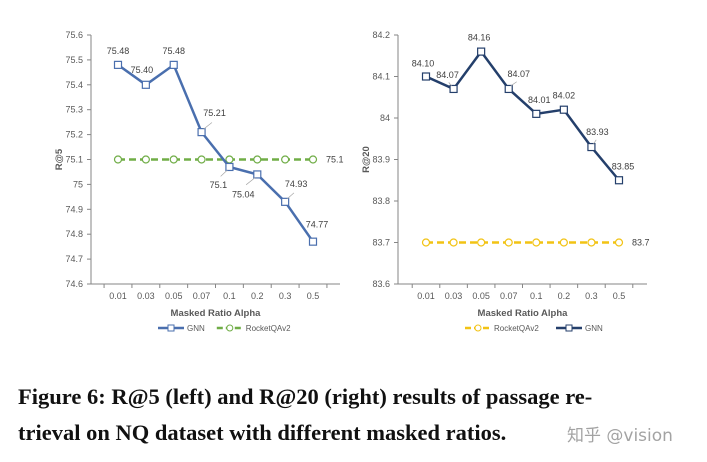 This screenshot has height=462, width=707. What do you see at coordinates (74, 110) in the screenshot?
I see `y-tick-label: 75.3` at bounding box center [74, 110].